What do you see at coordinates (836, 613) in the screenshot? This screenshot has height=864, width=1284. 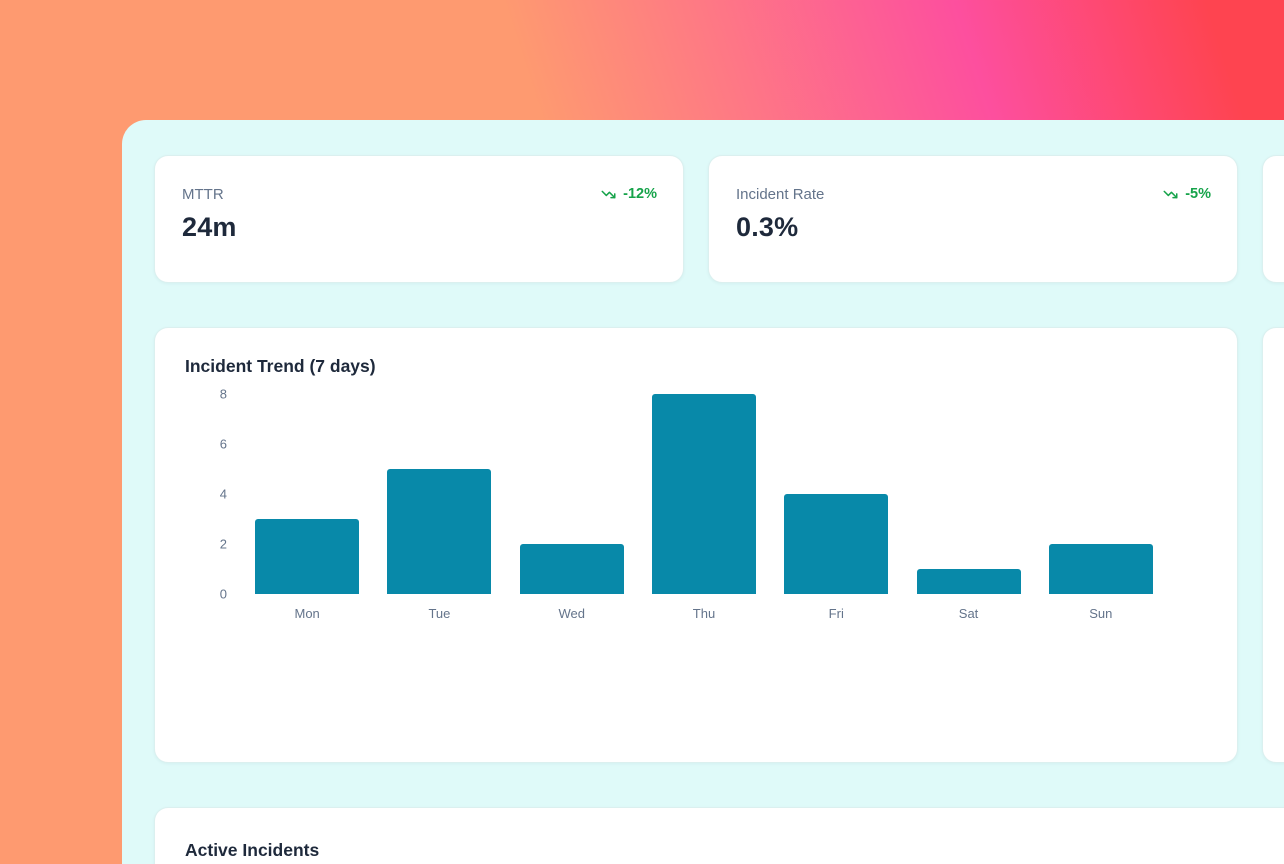 I see `x-tick-label: Fri` at bounding box center [836, 613].